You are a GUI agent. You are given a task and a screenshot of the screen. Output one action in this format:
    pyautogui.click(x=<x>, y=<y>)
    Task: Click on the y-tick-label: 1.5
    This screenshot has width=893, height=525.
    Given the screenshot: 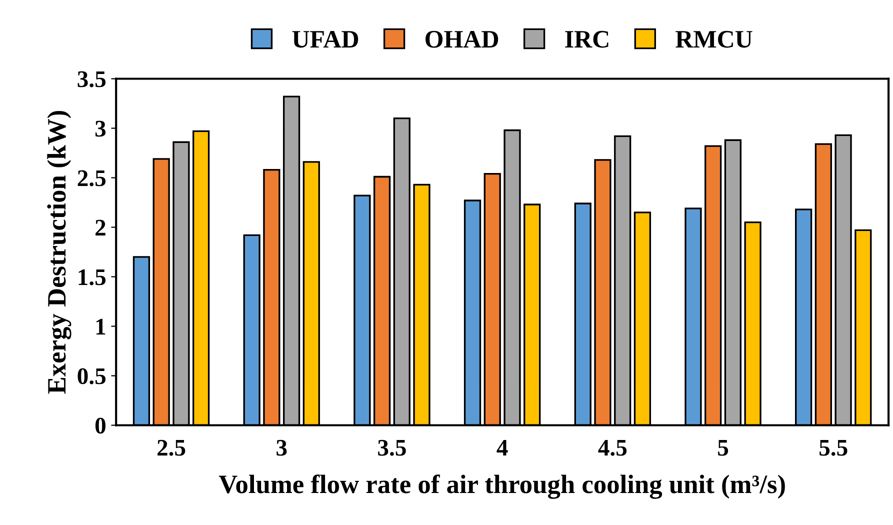 What is the action you would take?
    pyautogui.click(x=92, y=277)
    